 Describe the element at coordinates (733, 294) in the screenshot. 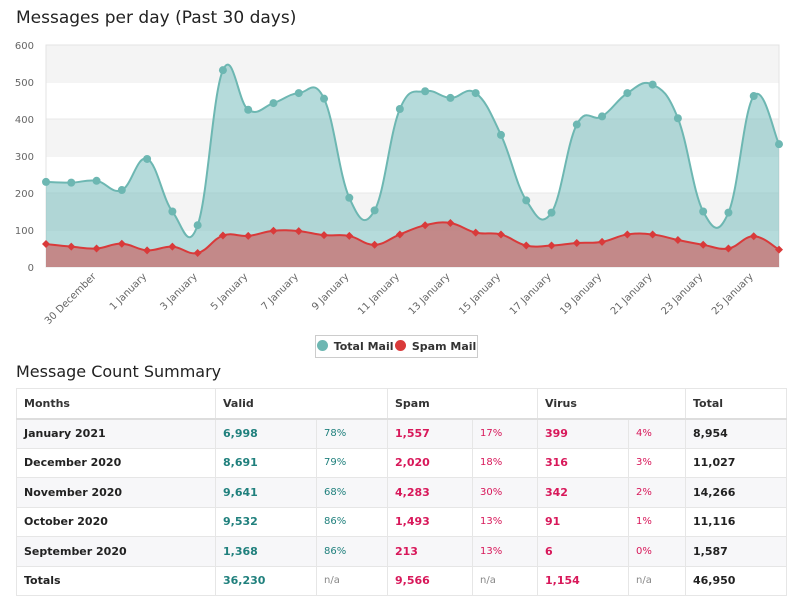

I see `x-tick-label: 25 January` at that location.